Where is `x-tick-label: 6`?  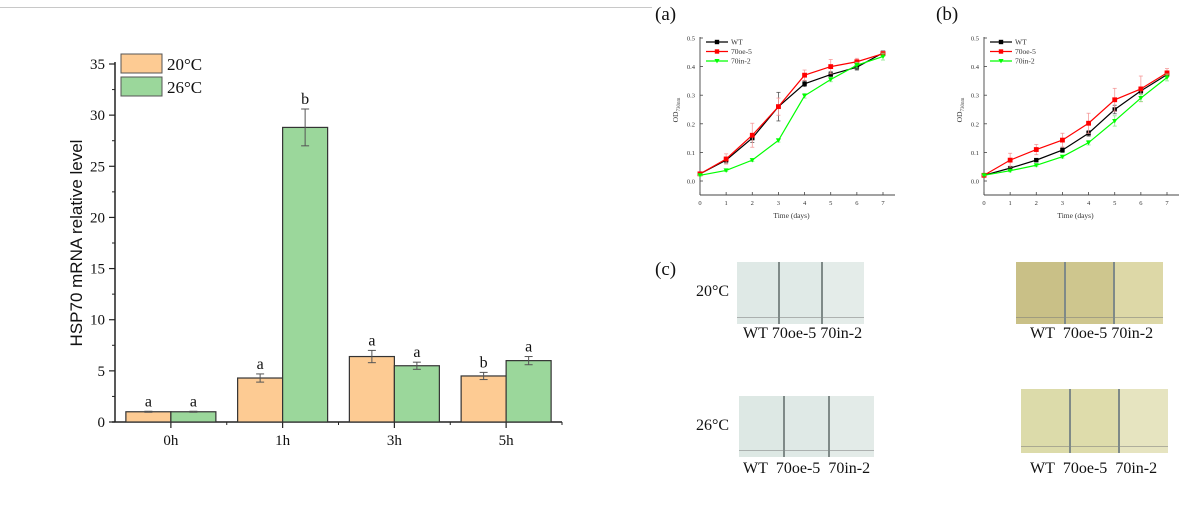
x-tick-label: 6 is located at coordinates (857, 203).